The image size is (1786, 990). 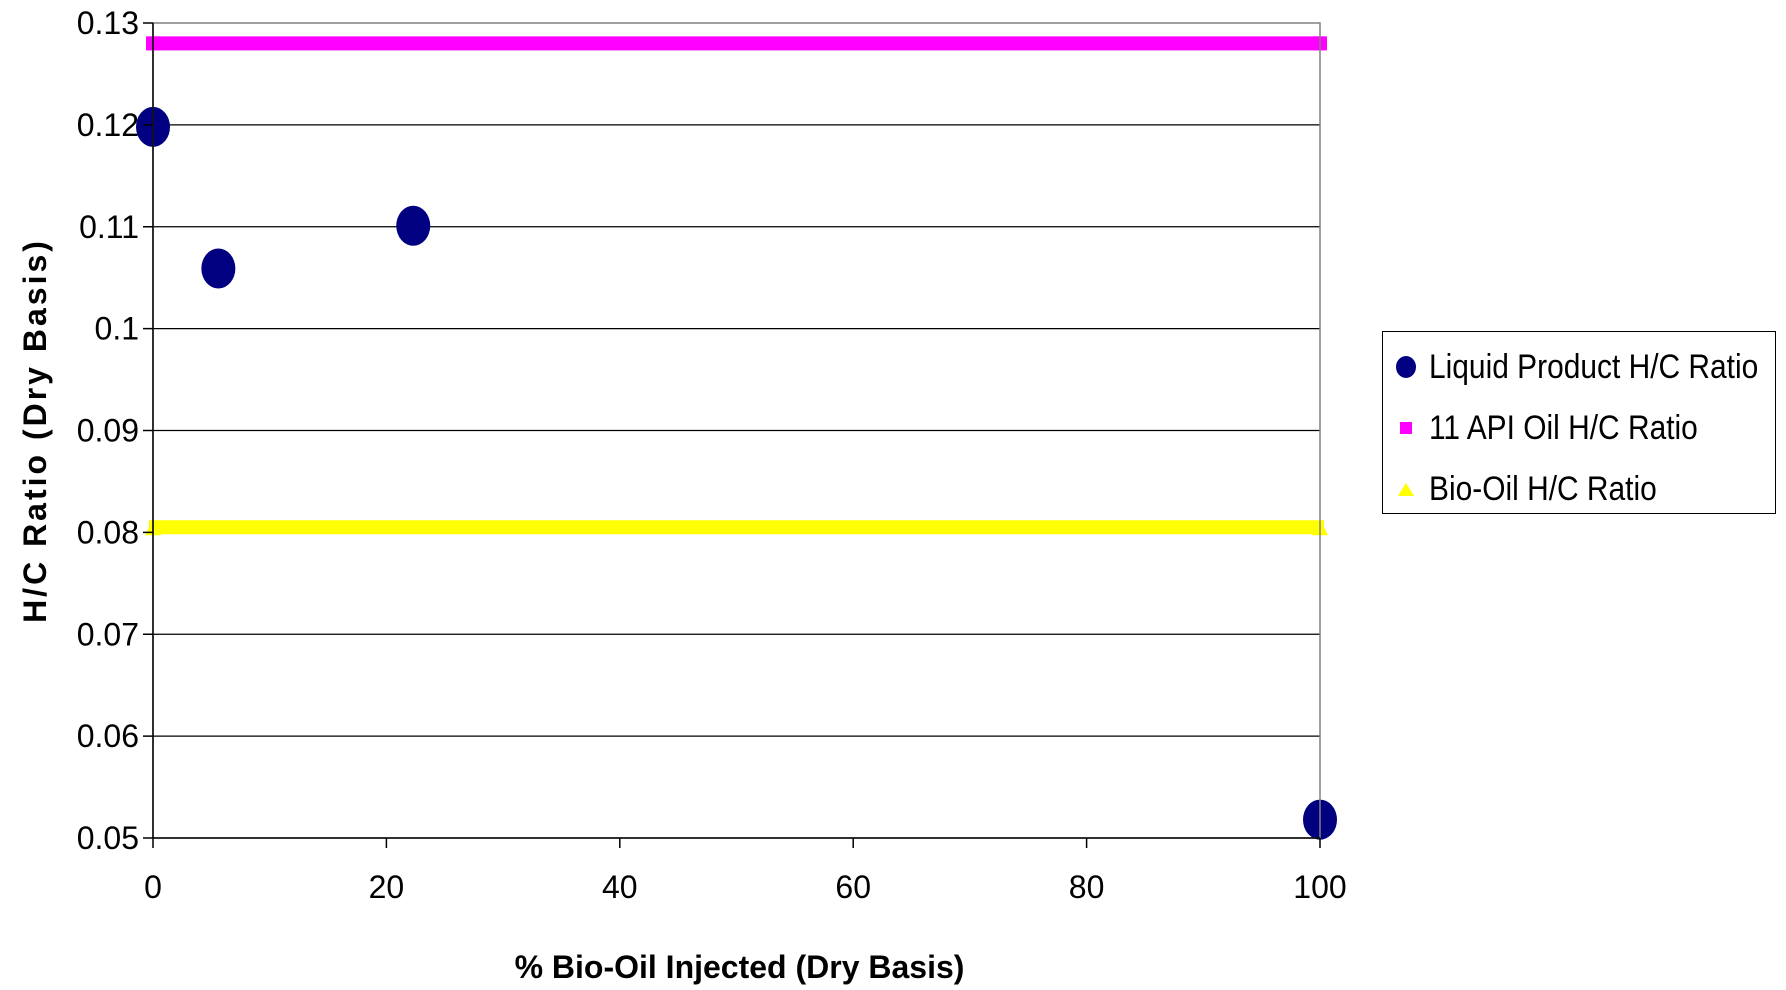 I want to click on legend-label: Liquid Product H/C Ratio, so click(x=1594, y=366).